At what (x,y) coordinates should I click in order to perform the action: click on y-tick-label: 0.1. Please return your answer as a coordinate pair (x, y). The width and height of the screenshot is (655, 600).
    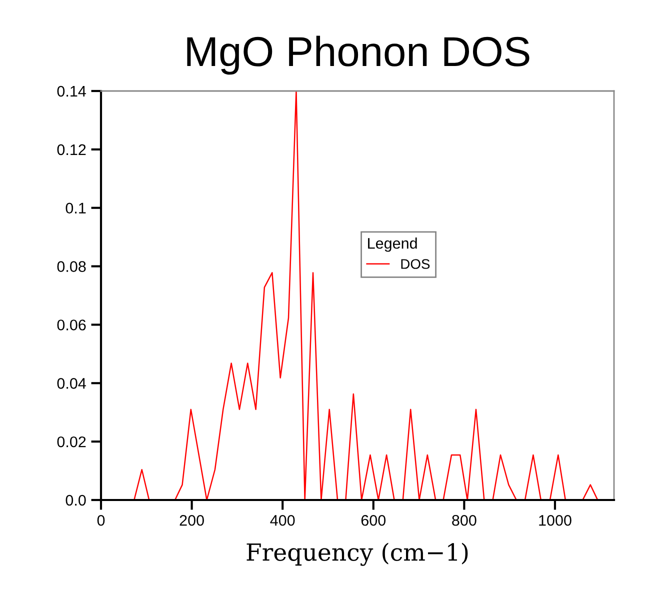
    Looking at the image, I should click on (76, 208).